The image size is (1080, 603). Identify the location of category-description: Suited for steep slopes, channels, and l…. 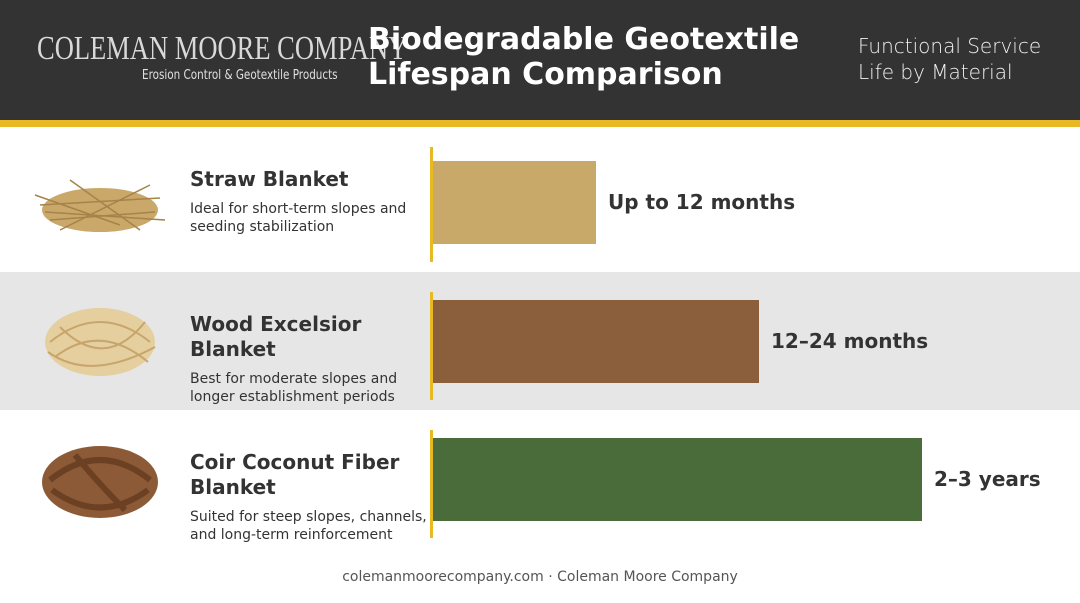
(308, 526).